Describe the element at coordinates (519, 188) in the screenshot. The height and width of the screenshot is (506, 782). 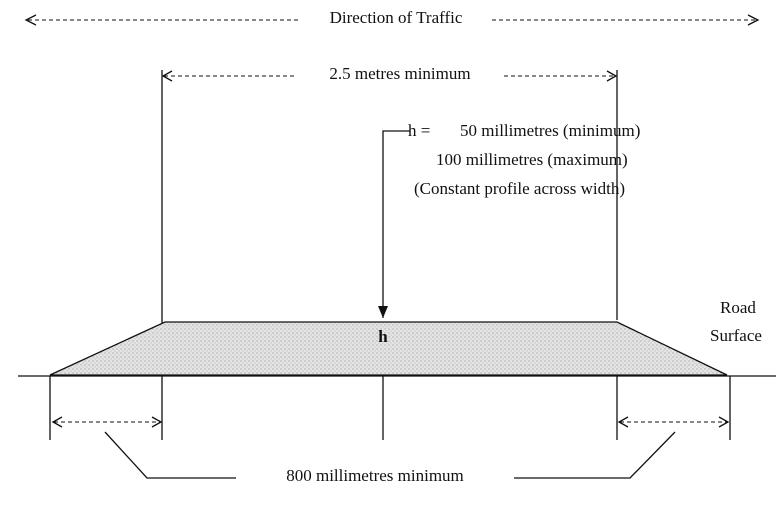
I see `profile-label: (Constant profile across width)` at that location.